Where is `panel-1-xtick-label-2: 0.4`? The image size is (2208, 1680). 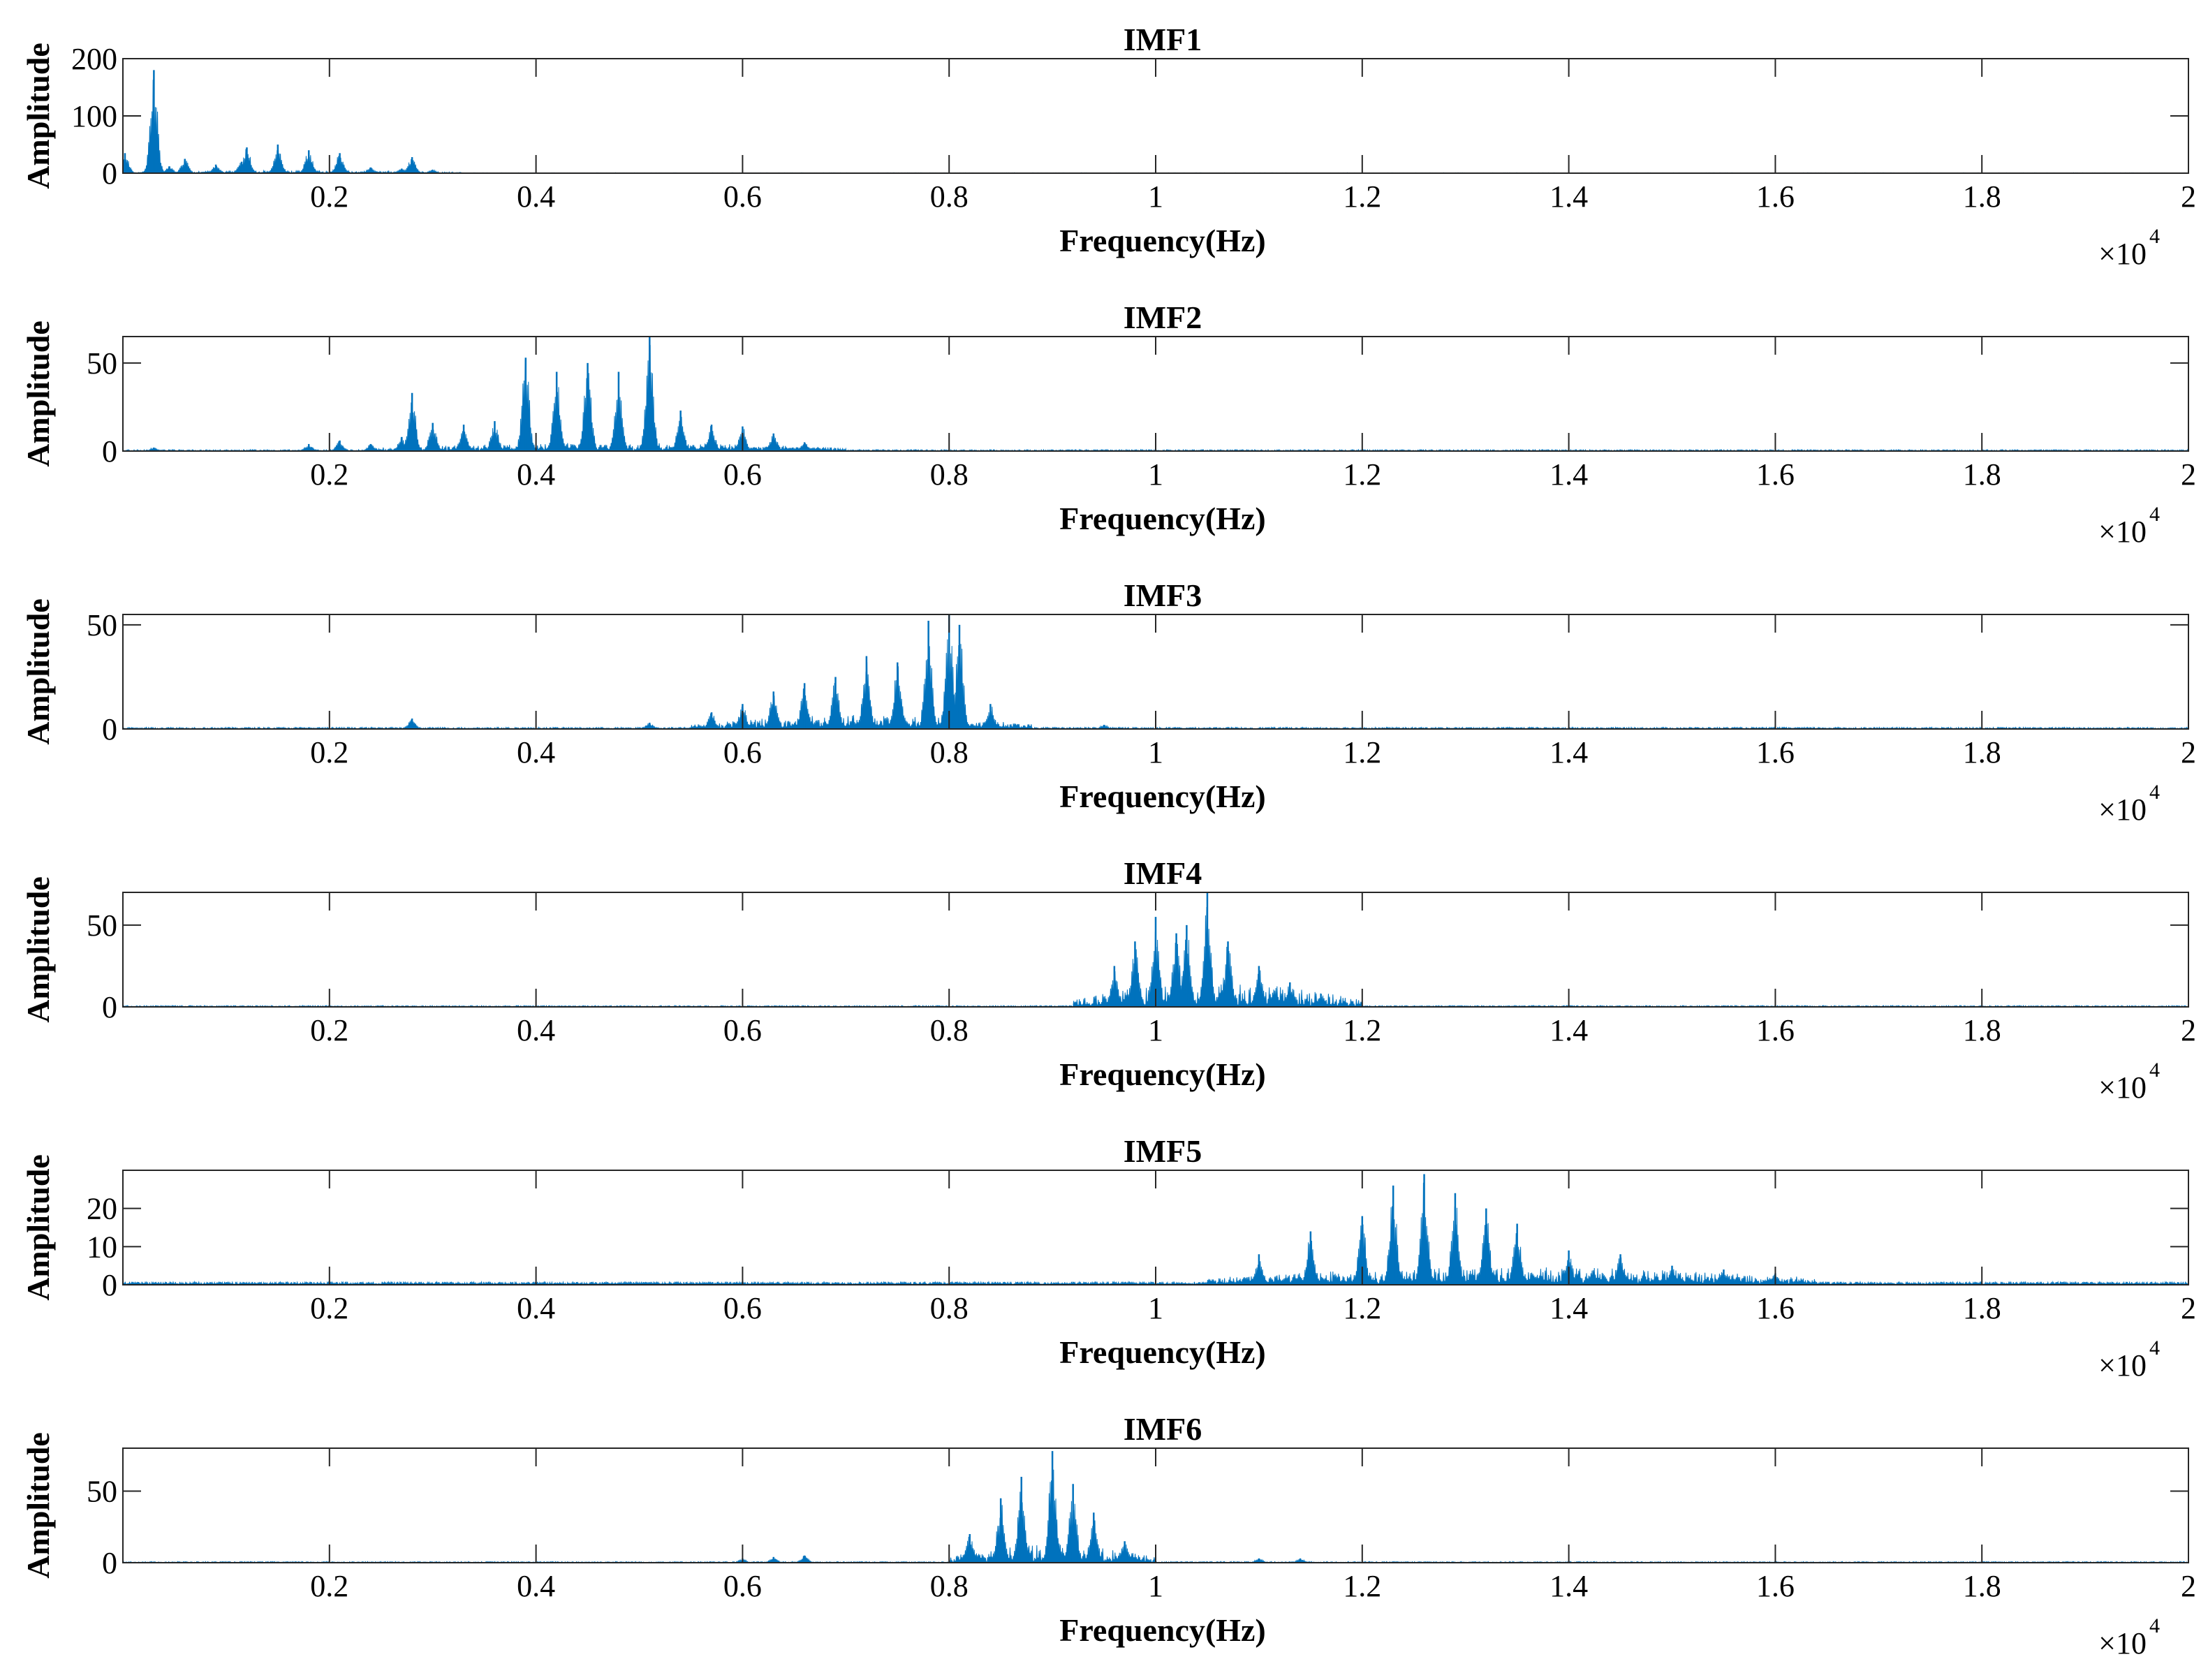 panel-1-xtick-label-2: 0.4 is located at coordinates (536, 197).